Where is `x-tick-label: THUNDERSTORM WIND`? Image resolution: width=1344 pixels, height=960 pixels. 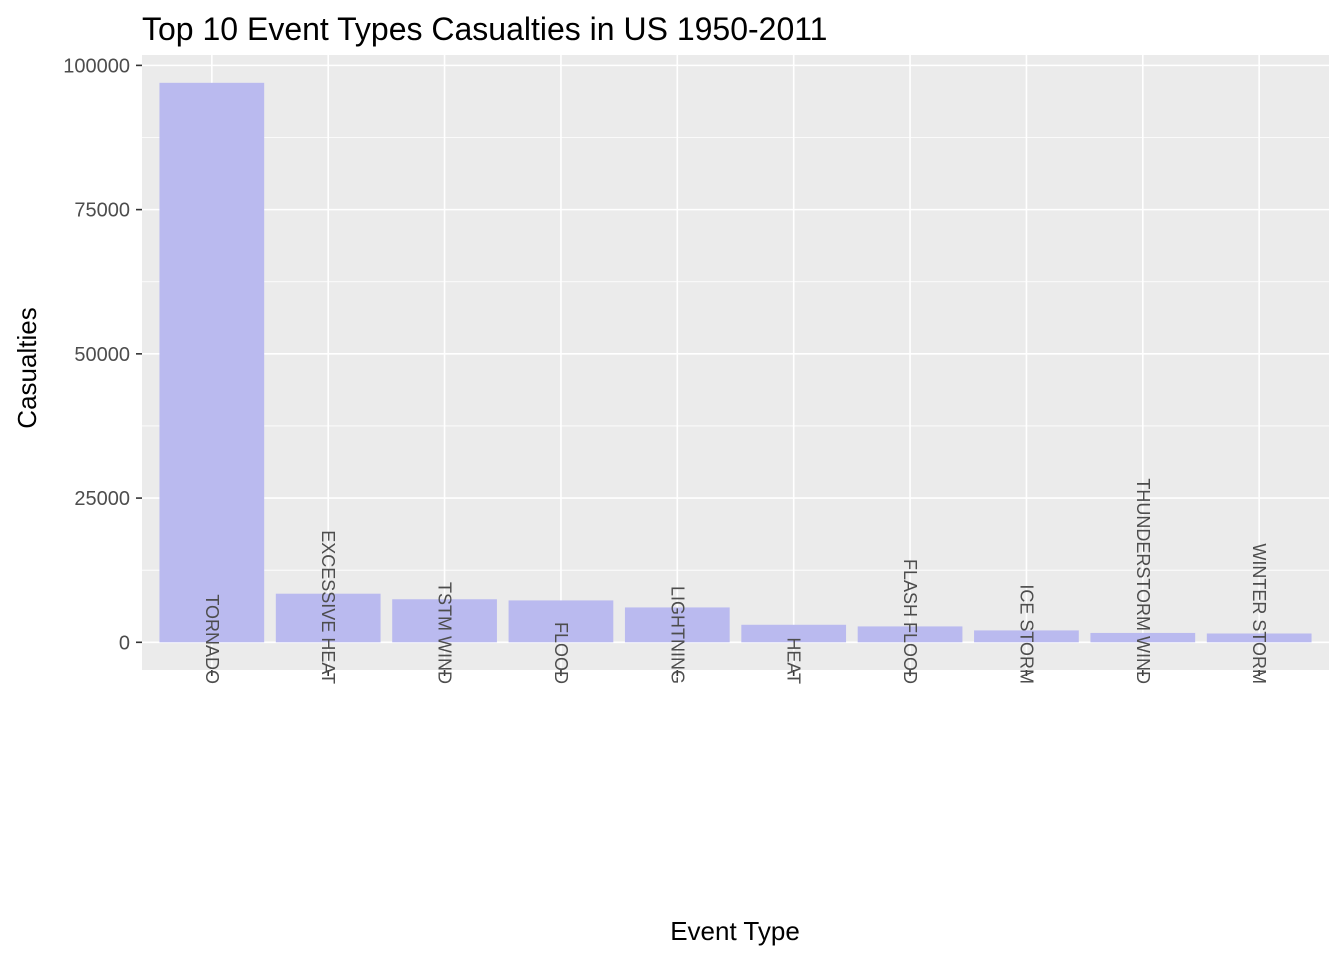 x-tick-label: THUNDERSTORM WIND is located at coordinates (1143, 581).